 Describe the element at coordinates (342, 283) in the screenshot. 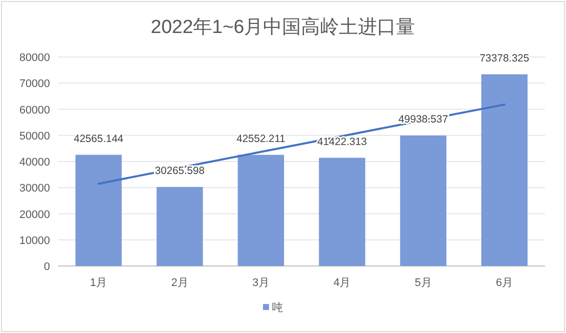

I see `x-tick-label: 4月` at that location.